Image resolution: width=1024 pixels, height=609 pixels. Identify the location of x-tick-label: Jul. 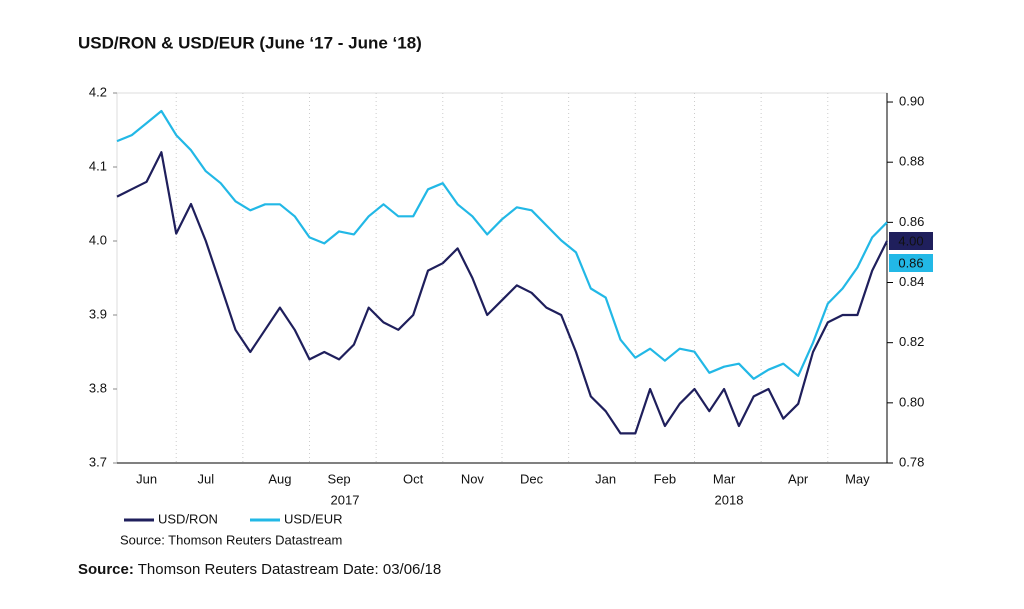
(206, 478).